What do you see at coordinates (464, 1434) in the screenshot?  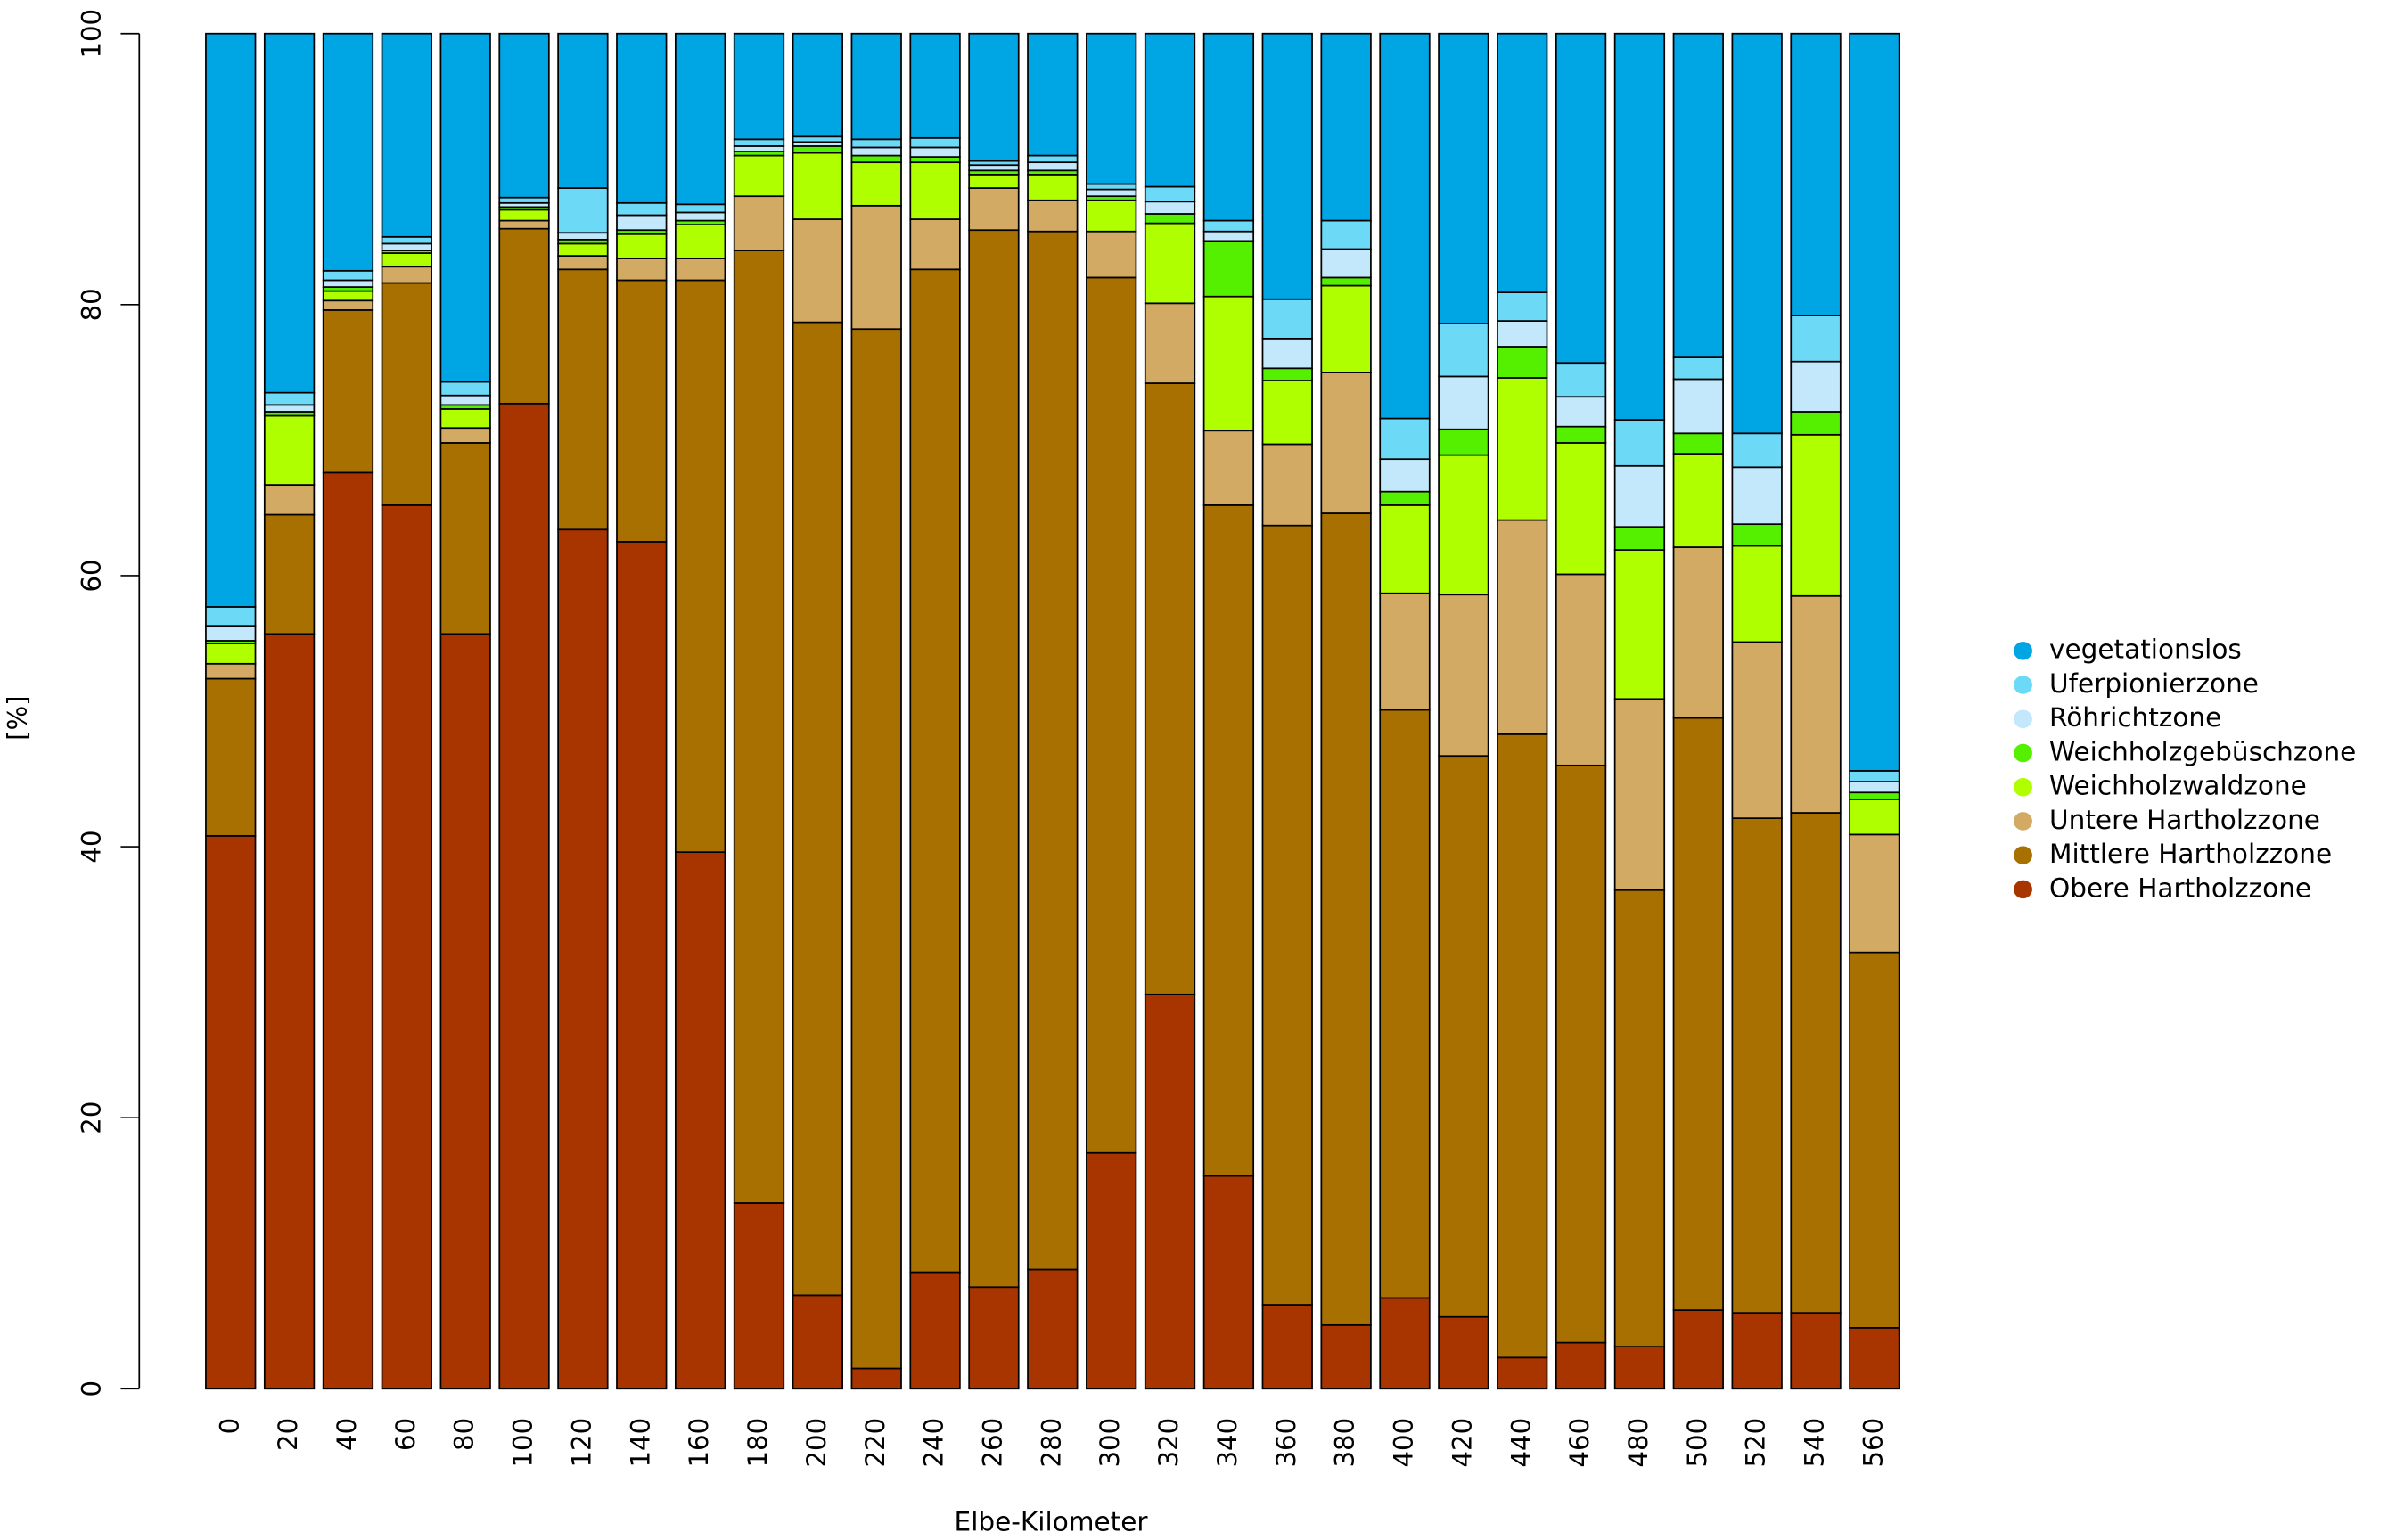 I see `x-tick-label: 80` at bounding box center [464, 1434].